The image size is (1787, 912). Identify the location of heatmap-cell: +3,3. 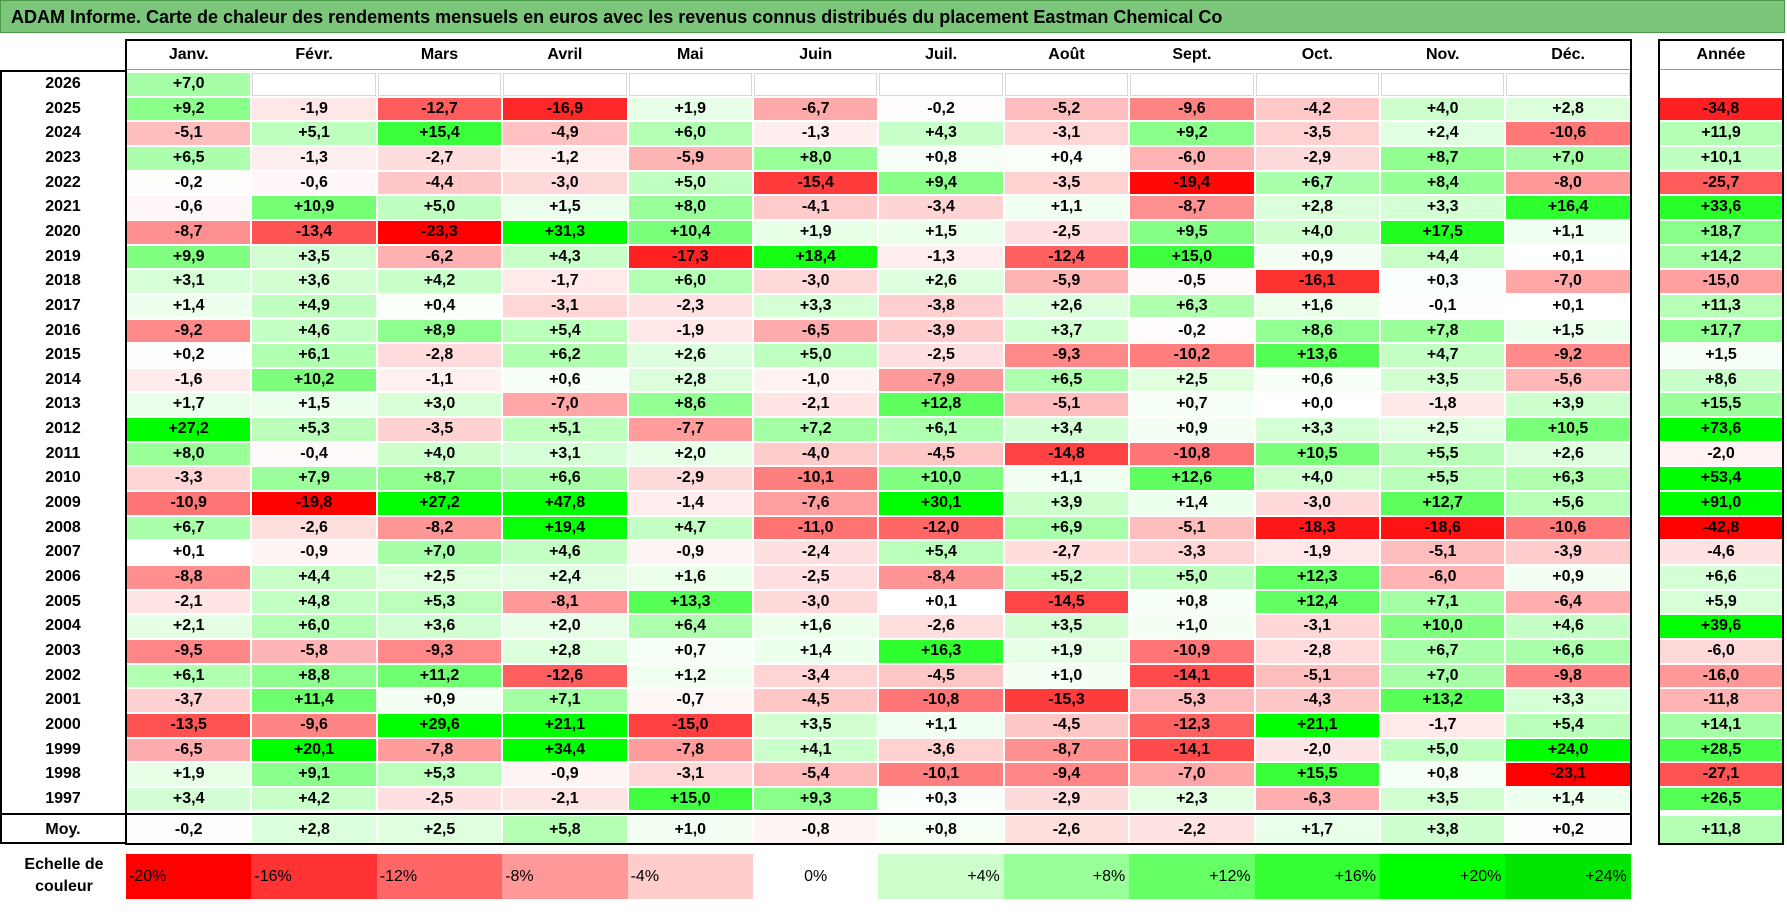
(1568, 700).